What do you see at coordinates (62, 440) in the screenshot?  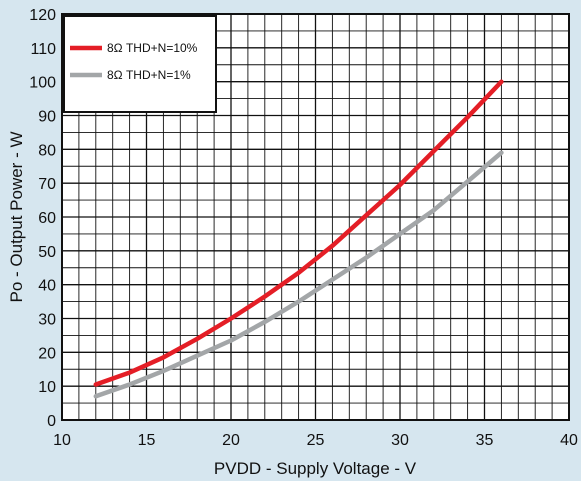 I see `x-tick-label: 10` at bounding box center [62, 440].